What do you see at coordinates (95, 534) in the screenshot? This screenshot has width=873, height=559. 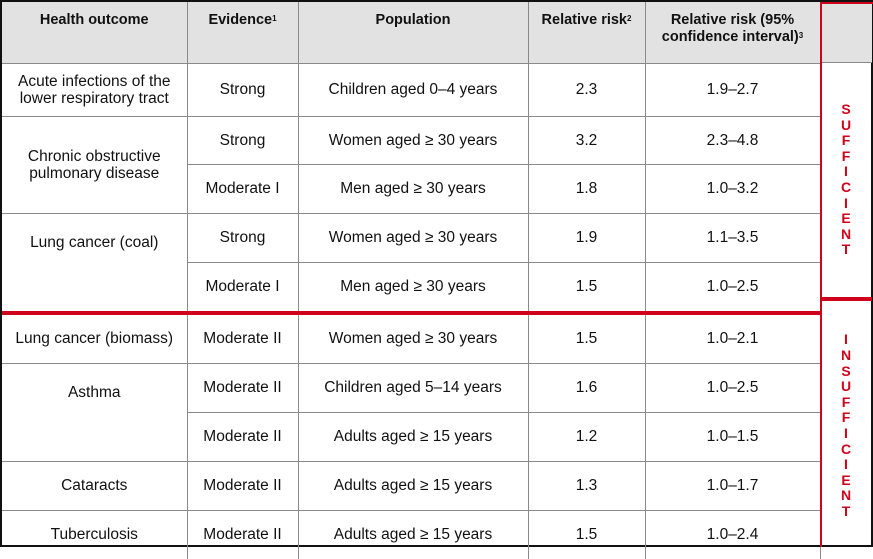 I see `outcome-cell: Tuberculosis` at bounding box center [95, 534].